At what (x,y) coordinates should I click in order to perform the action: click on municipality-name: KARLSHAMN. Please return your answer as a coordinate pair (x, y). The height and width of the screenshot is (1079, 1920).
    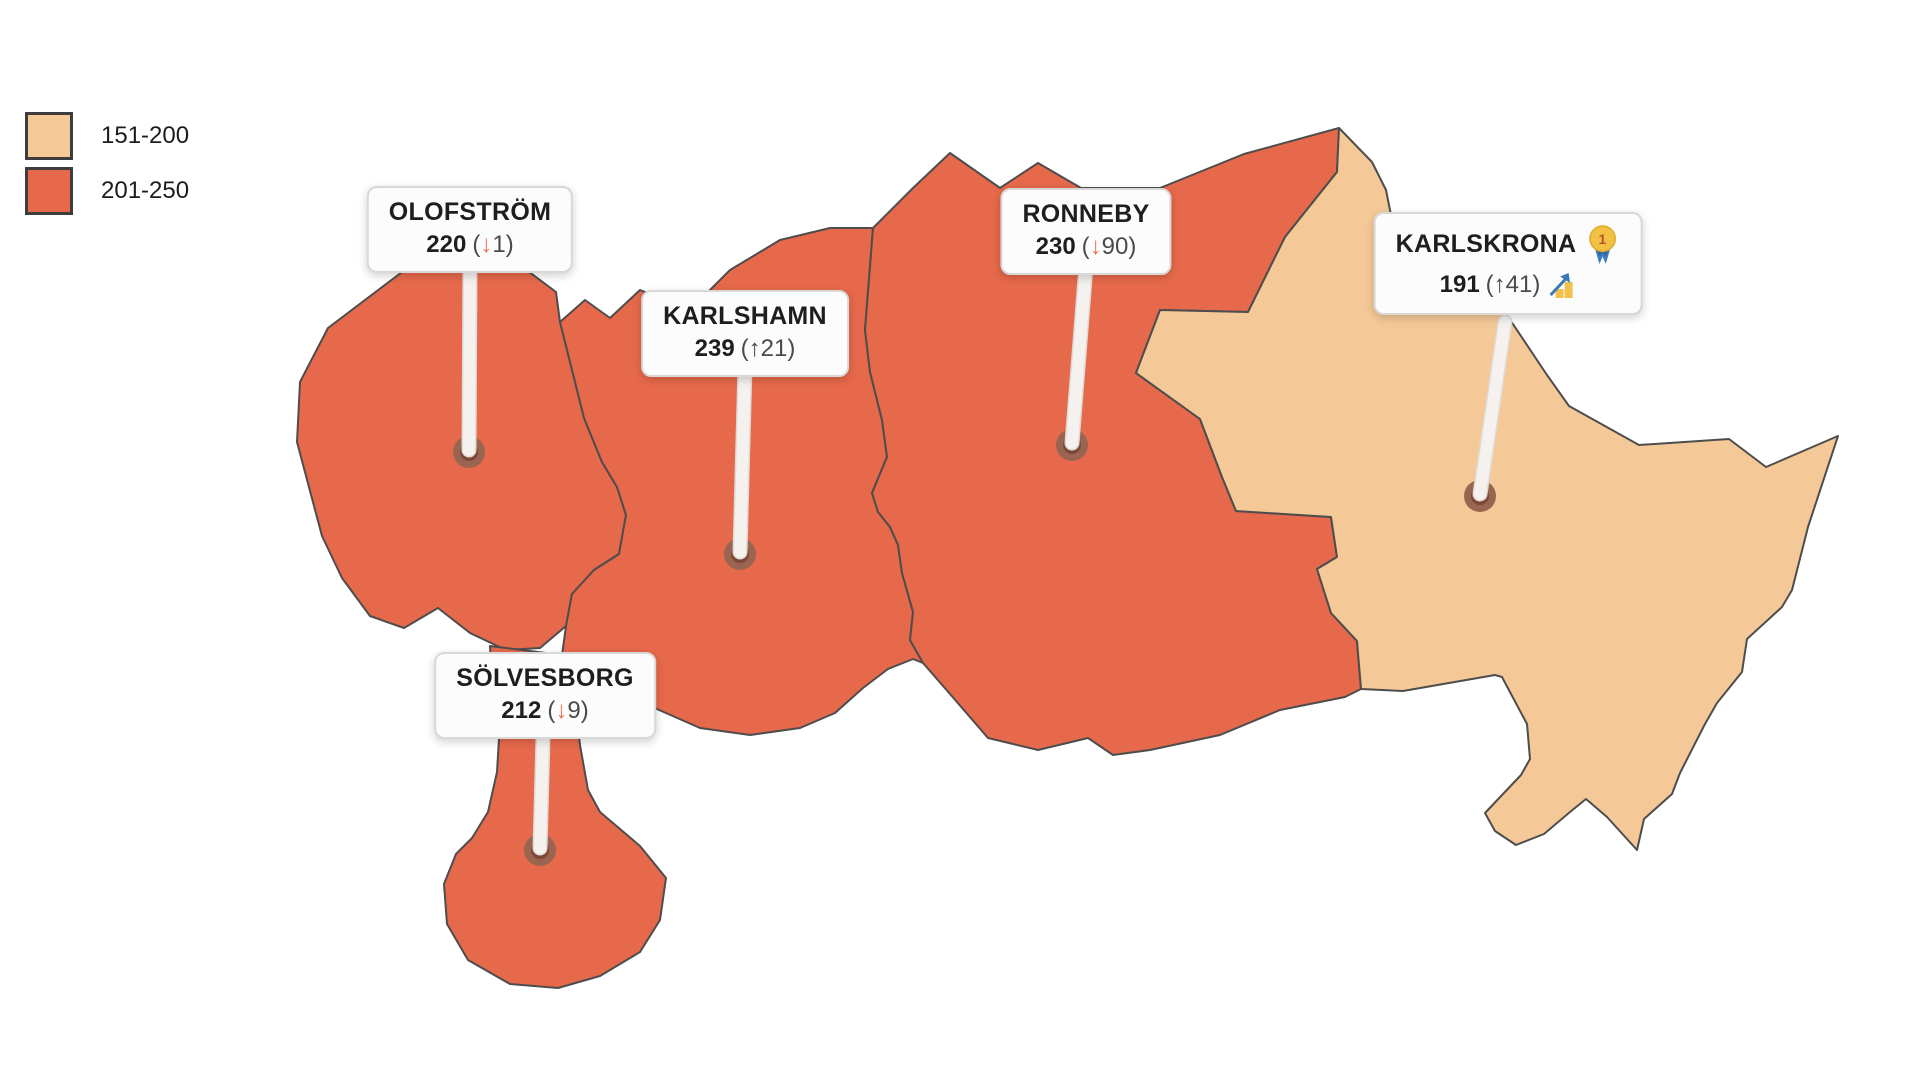
    Looking at the image, I should click on (745, 316).